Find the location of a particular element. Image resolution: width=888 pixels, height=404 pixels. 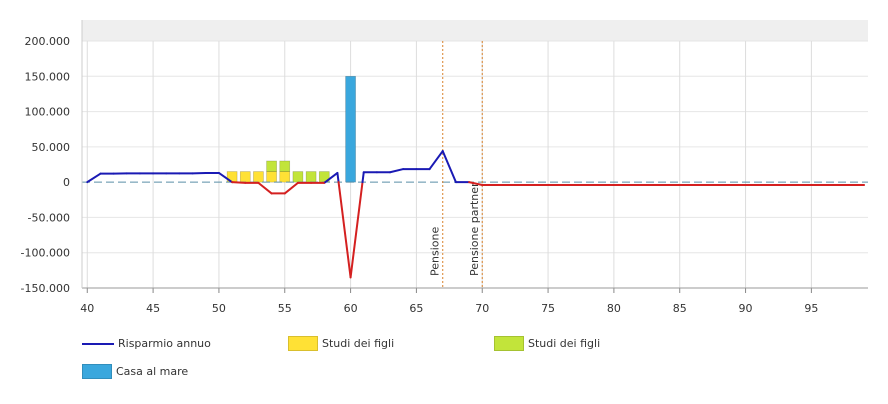

x-tick-label: 40 is located at coordinates (87, 308).